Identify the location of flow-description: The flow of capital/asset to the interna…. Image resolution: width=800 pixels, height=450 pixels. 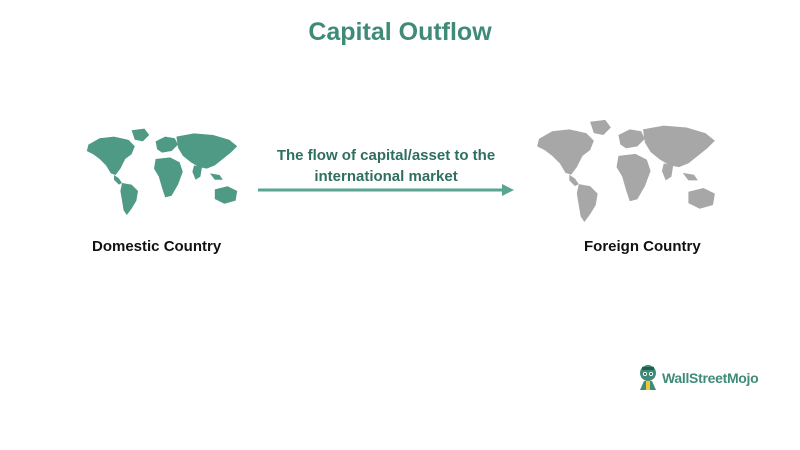
(386, 166).